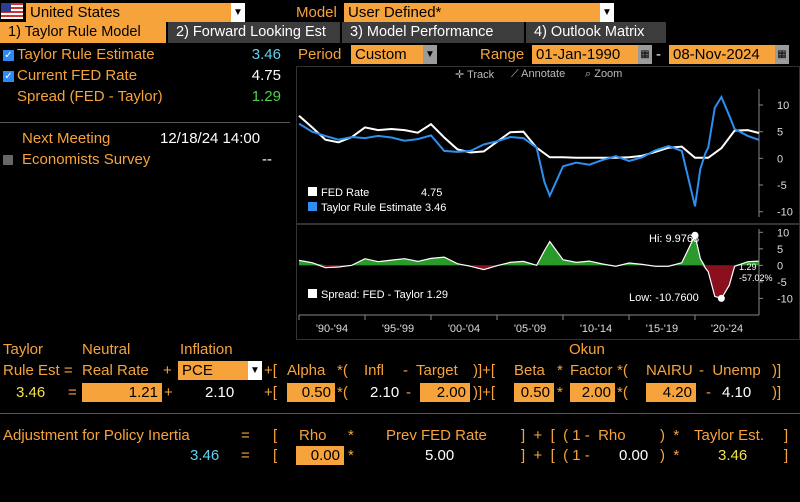 Image resolution: width=800 pixels, height=502 pixels. What do you see at coordinates (737, 392) in the screenshot?
I see `unemployment-value: 4.10` at bounding box center [737, 392].